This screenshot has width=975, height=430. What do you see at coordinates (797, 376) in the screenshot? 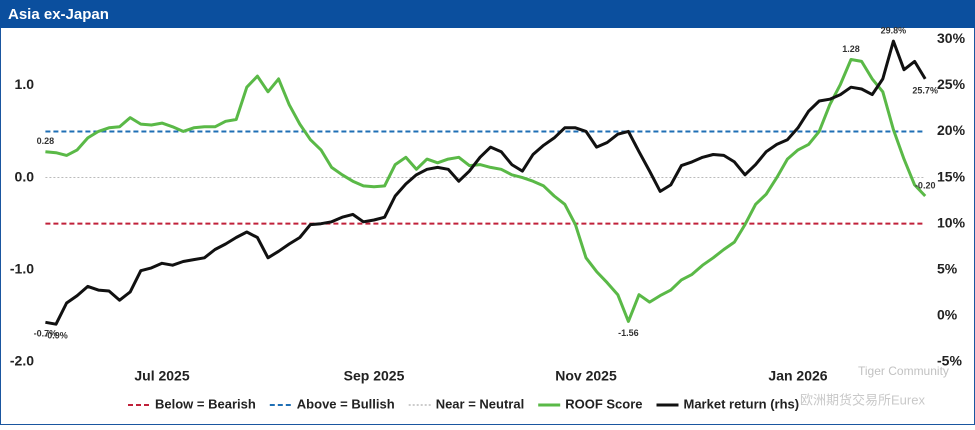
I see `x-tick-label: Jan 2026` at bounding box center [797, 376].